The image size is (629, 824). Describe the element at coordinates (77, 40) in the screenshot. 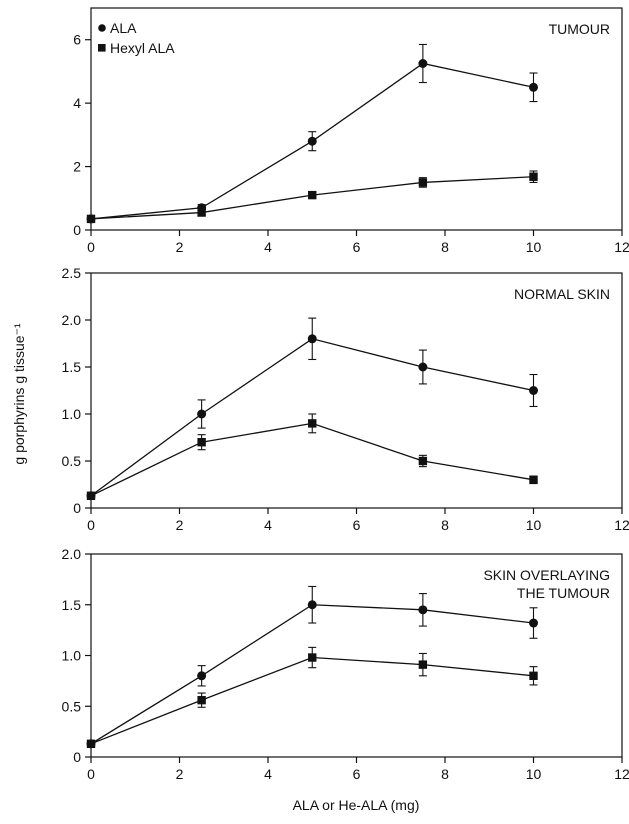

I see `y-tick-label: 6` at that location.